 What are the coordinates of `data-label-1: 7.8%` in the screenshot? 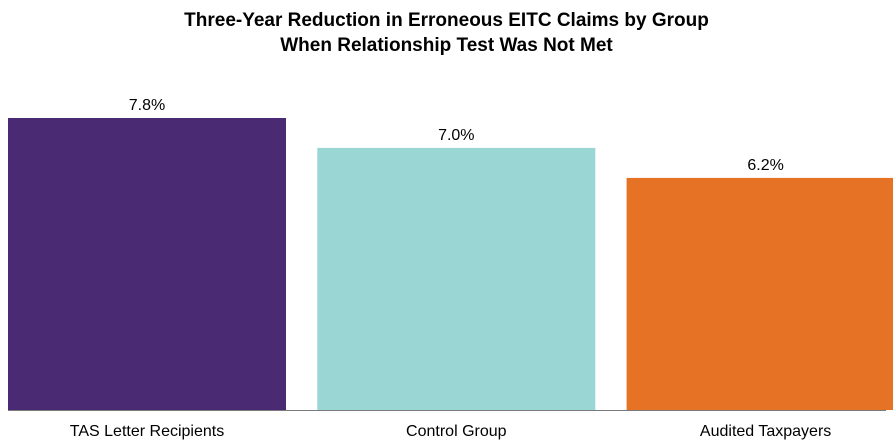 It's located at (147, 105).